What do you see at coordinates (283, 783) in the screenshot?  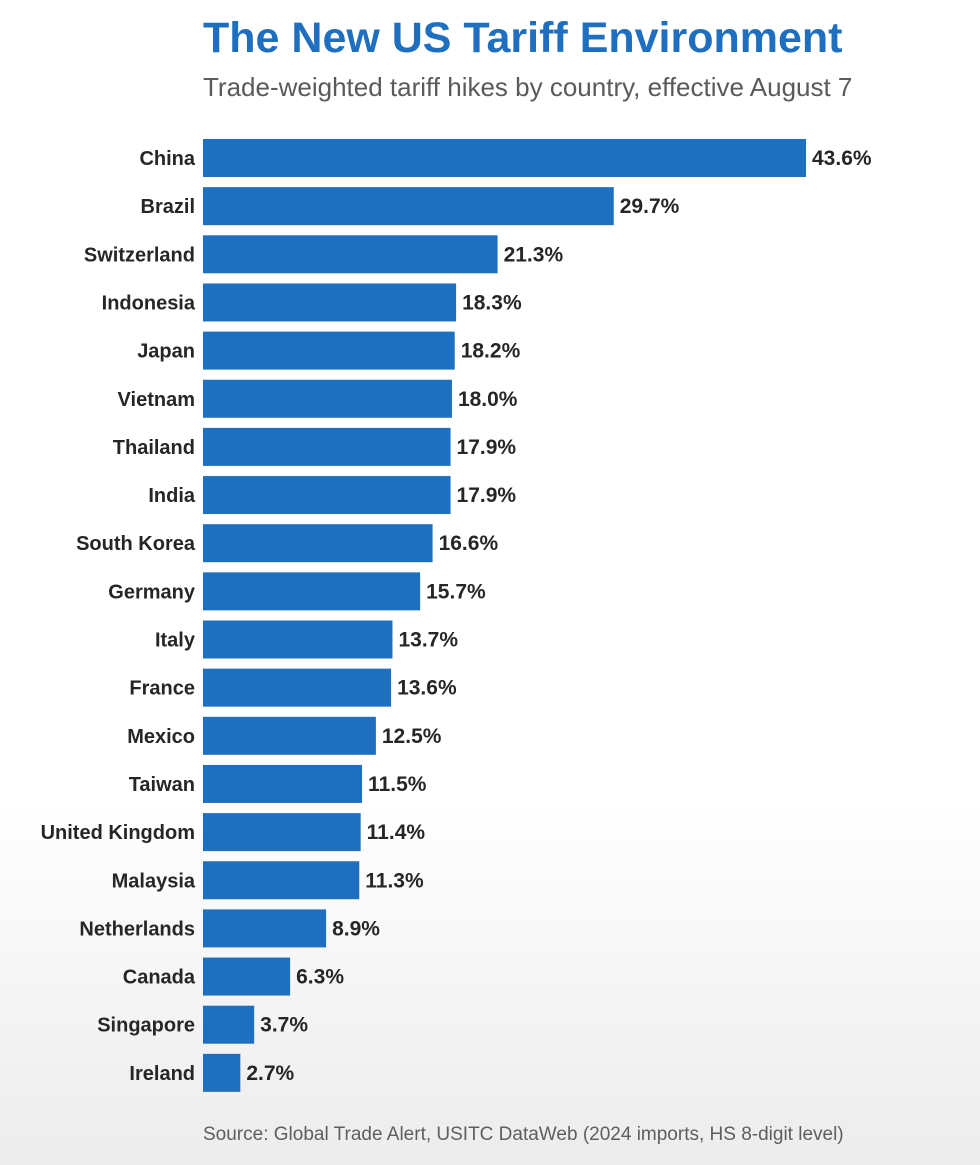 I see `bar-taiwan` at bounding box center [283, 783].